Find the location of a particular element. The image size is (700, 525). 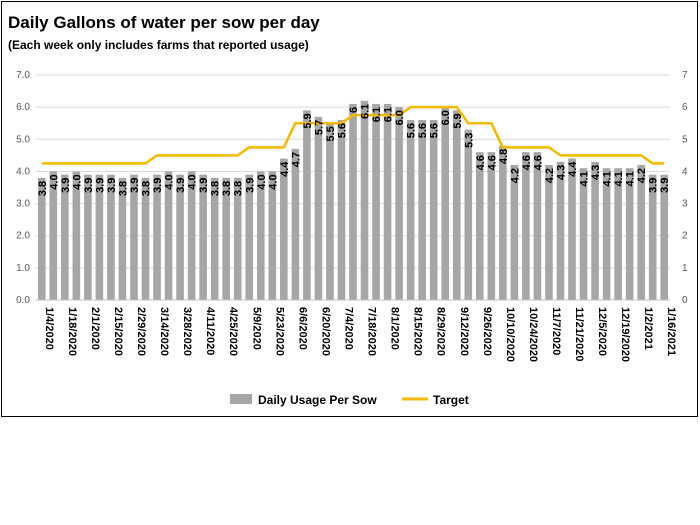

data-label: 4.2 is located at coordinates (550, 175).